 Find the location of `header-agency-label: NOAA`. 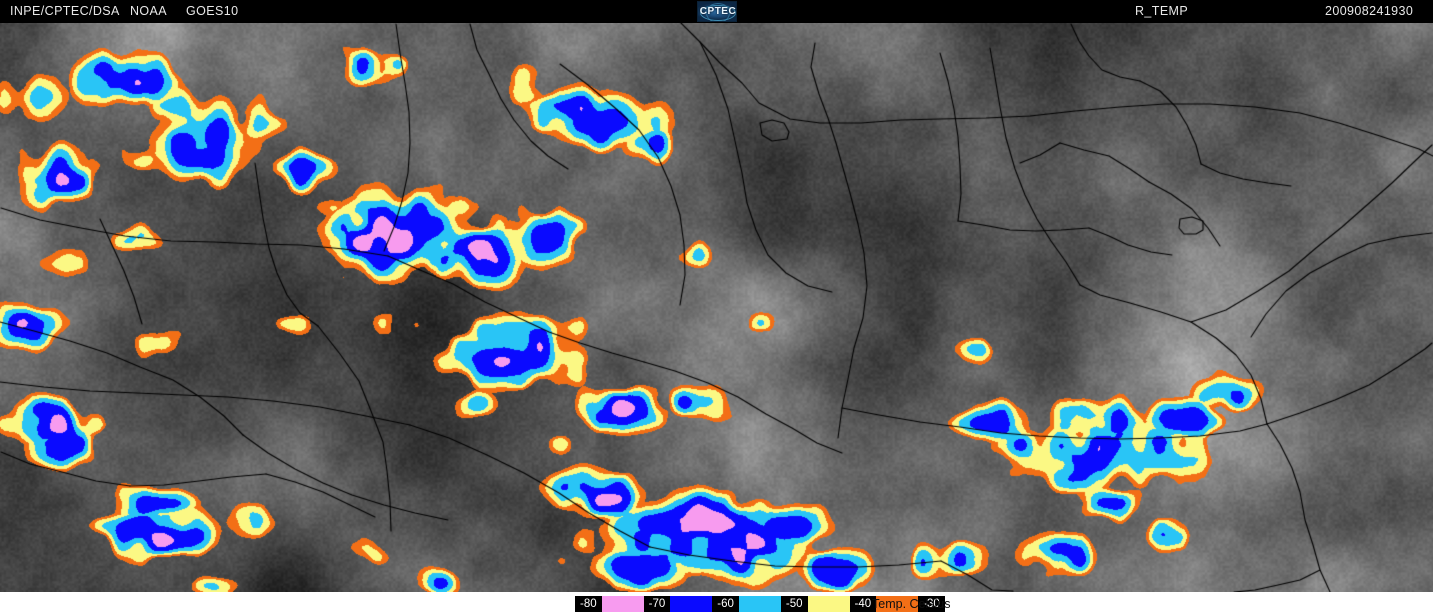

header-agency-label: NOAA is located at coordinates (149, 11).